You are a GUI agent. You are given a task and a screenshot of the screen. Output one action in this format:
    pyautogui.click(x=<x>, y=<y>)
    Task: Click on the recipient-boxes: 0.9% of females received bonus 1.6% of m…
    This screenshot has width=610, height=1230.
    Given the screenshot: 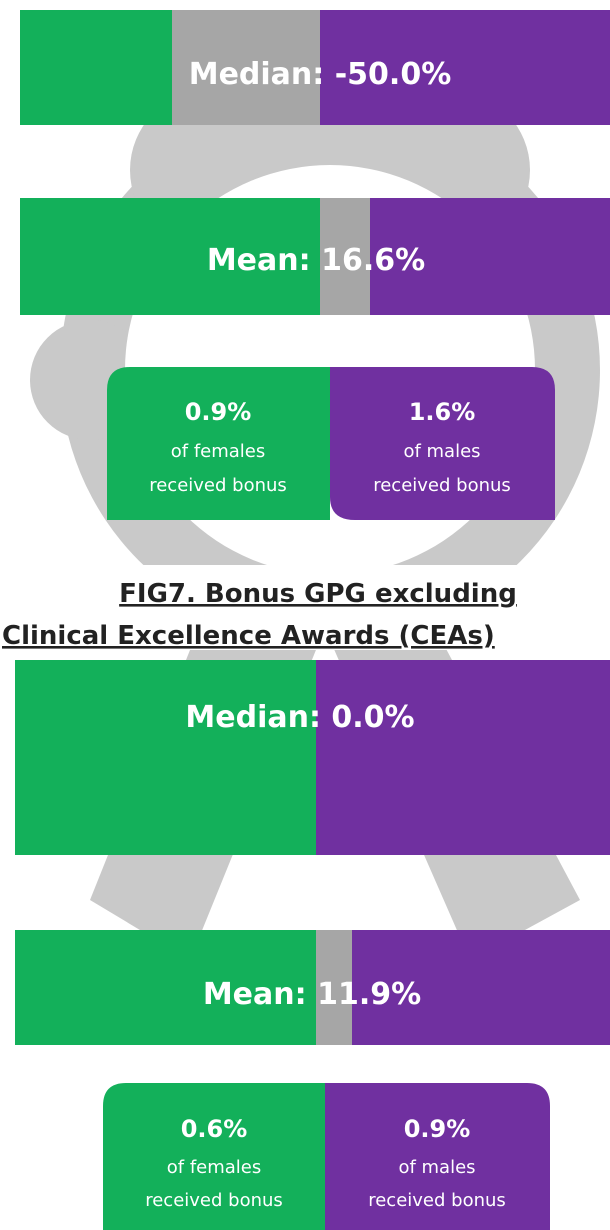 What is the action you would take?
    pyautogui.click(x=331, y=443)
    